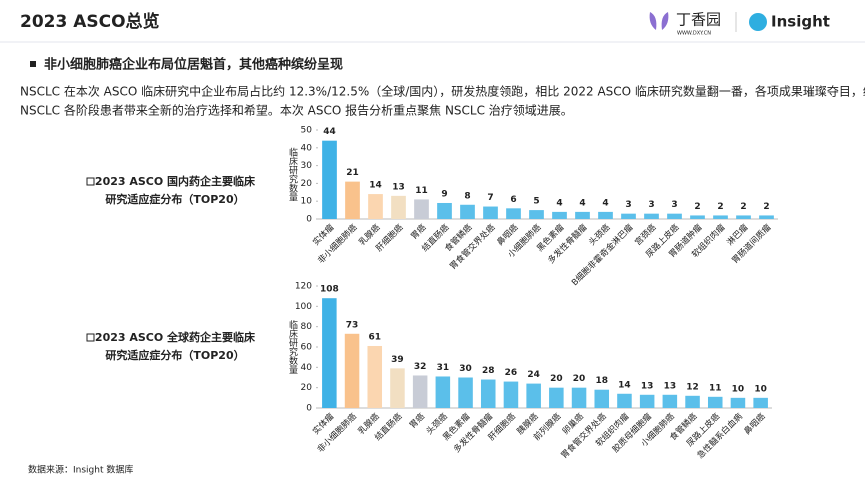  What do you see at coordinates (175, 181) in the screenshot?
I see `chart-title: 2023 ASCO 国内药企主要临床` at bounding box center [175, 181].